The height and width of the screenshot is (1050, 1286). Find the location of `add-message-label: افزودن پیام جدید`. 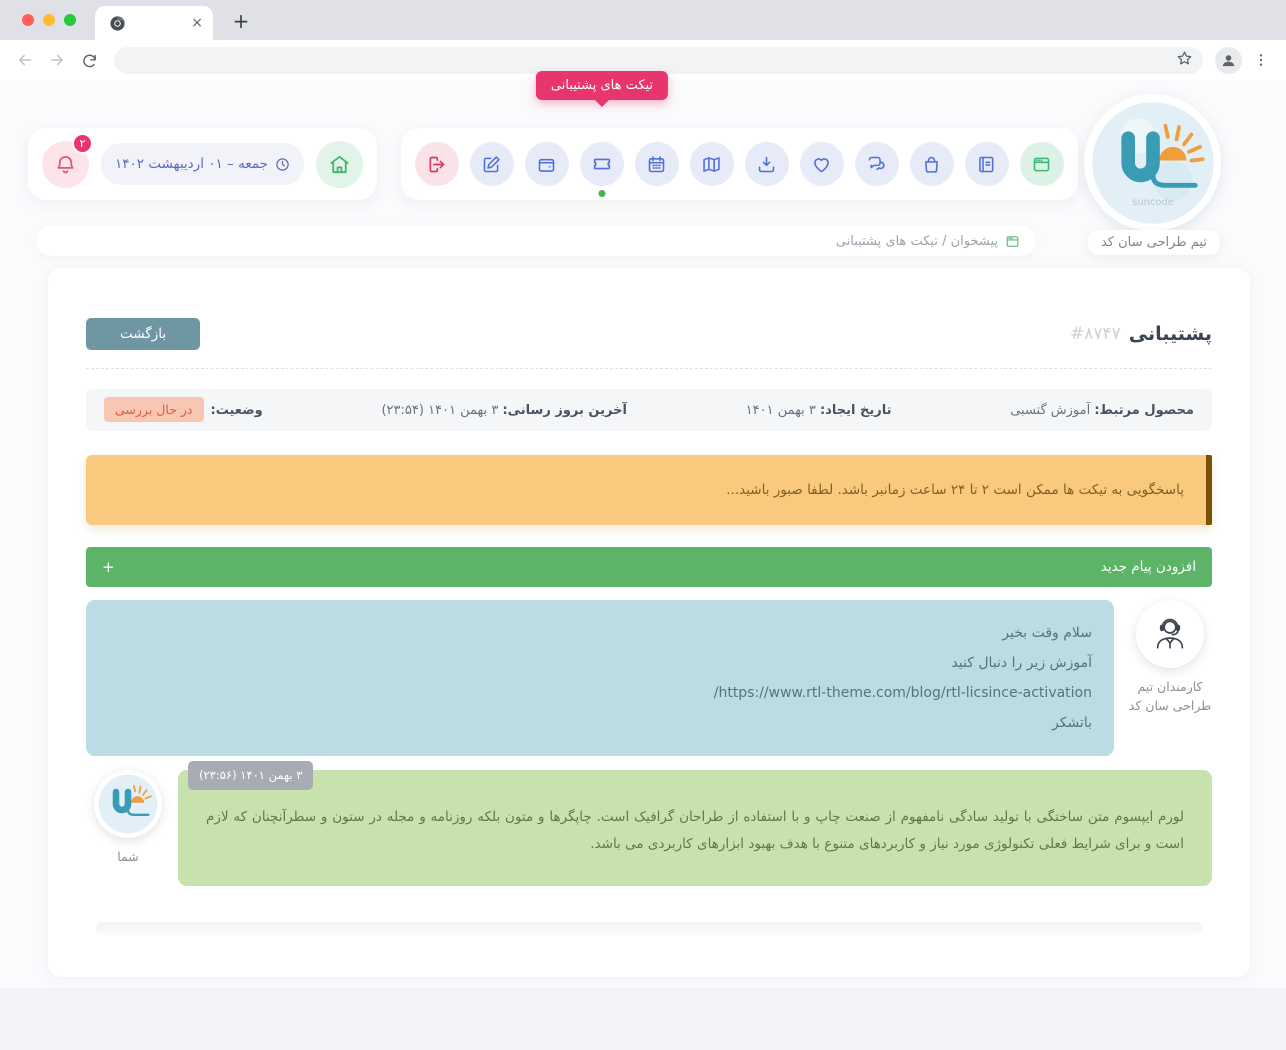

add-message-label: افزودن پیام جدید is located at coordinates (1148, 567).